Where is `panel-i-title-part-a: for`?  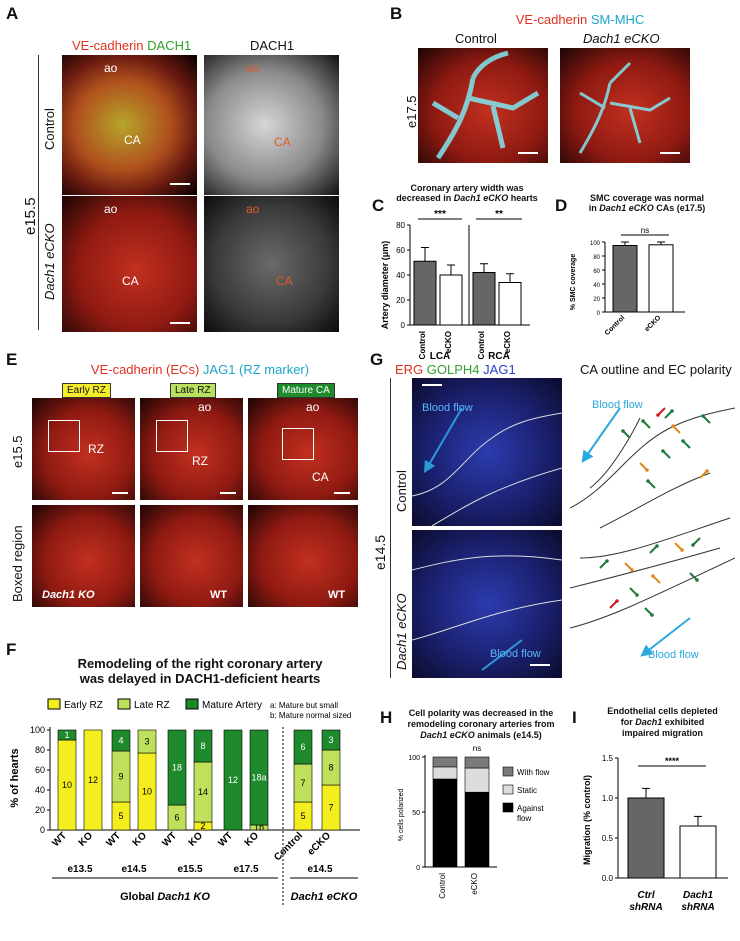
panel-i-title-part-a: for is located at coordinates (628, 722).